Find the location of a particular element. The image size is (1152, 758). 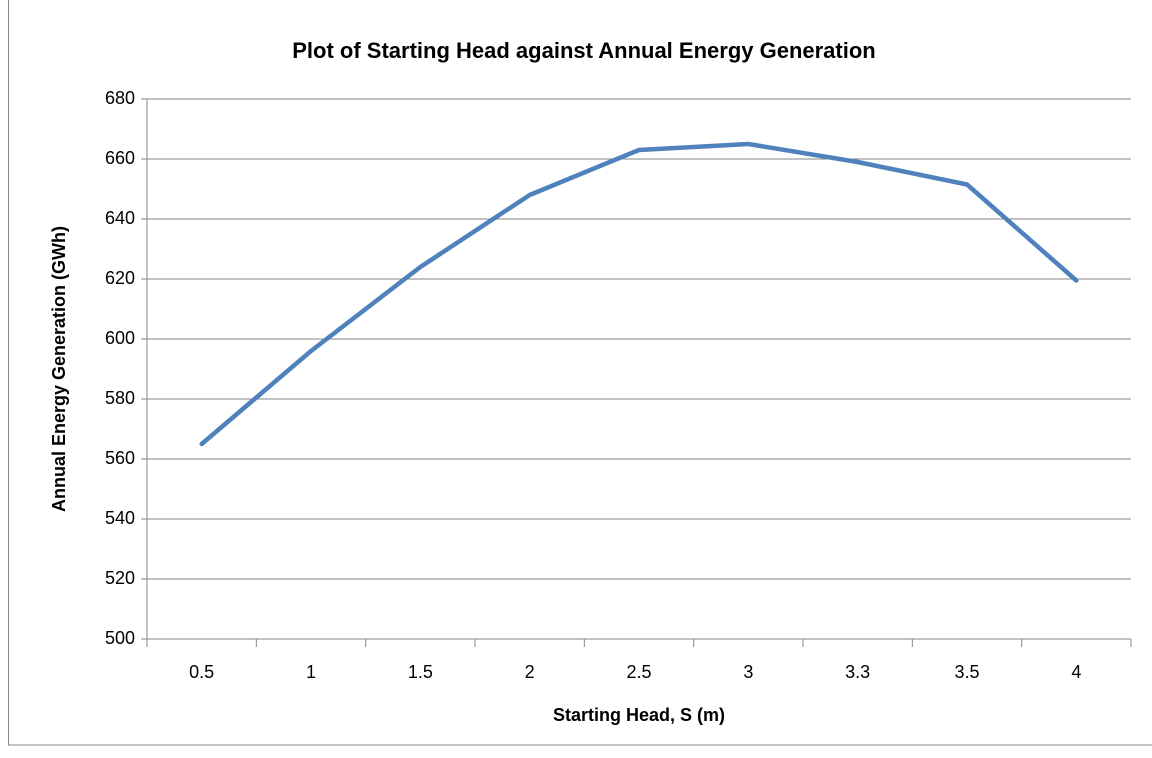

x-tick-label: 3 is located at coordinates (748, 672).